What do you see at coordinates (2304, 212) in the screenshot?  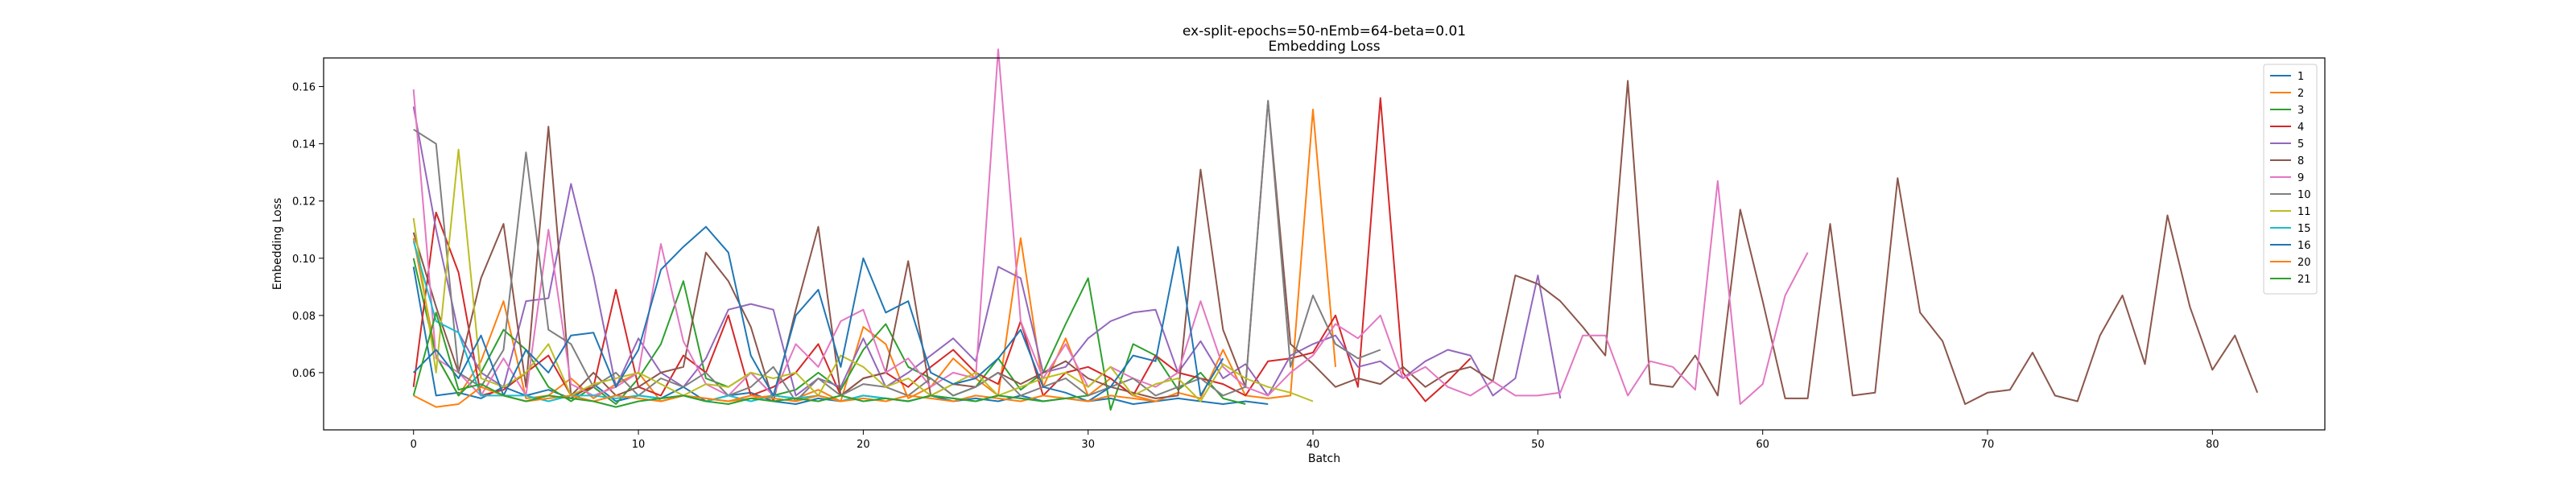 I see `legend-label-11: 11` at bounding box center [2304, 212].